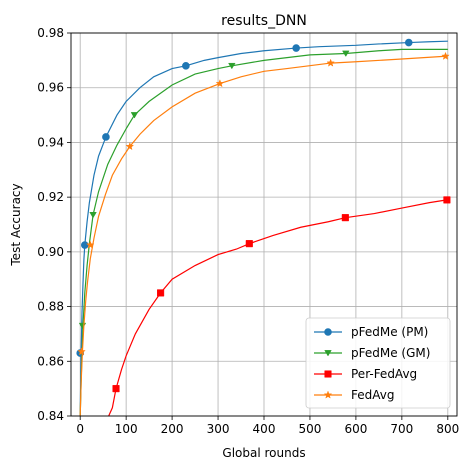 The width and height of the screenshot is (467, 470). Describe the element at coordinates (50, 361) in the screenshot. I see `y-tick-label: 0.86` at that location.